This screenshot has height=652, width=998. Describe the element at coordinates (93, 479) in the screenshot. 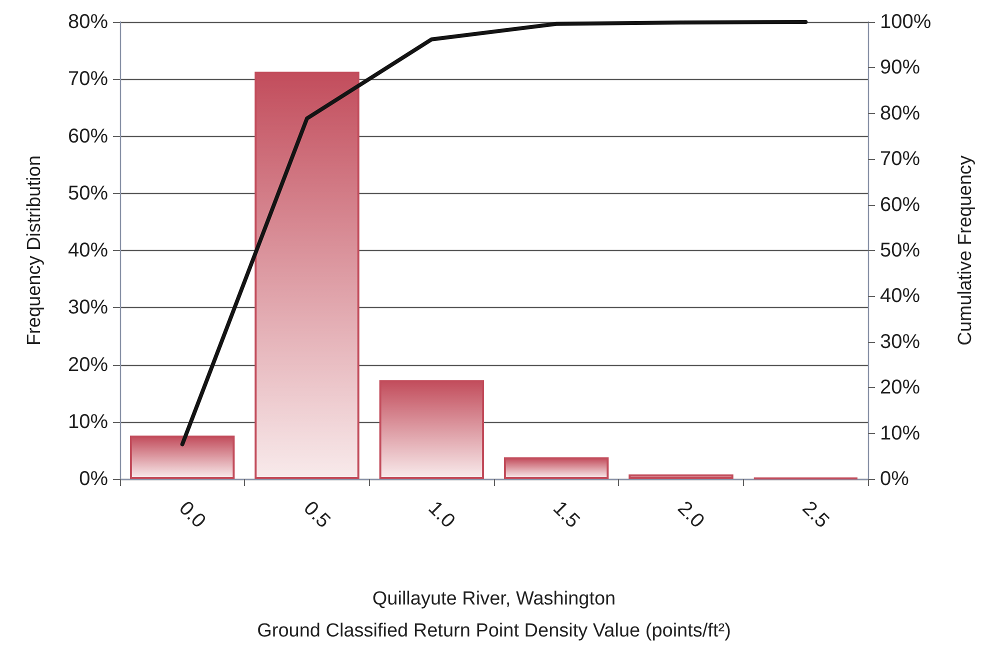

I see `y-tick-label: 0%` at that location.